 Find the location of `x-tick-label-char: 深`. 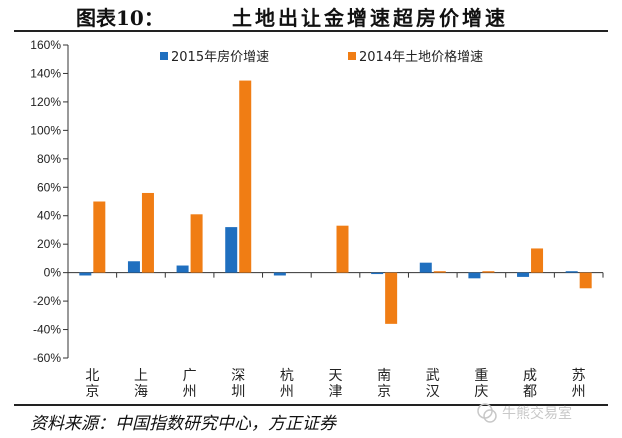

x-tick-label-char: 深 is located at coordinates (238, 376).